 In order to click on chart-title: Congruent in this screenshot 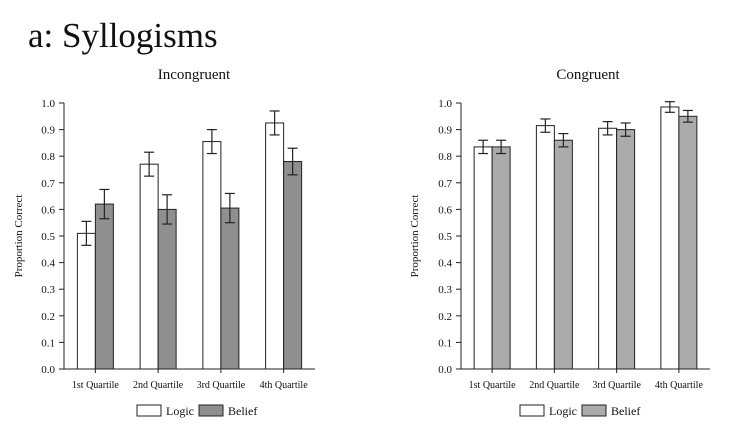, I will do `click(588, 75)`.